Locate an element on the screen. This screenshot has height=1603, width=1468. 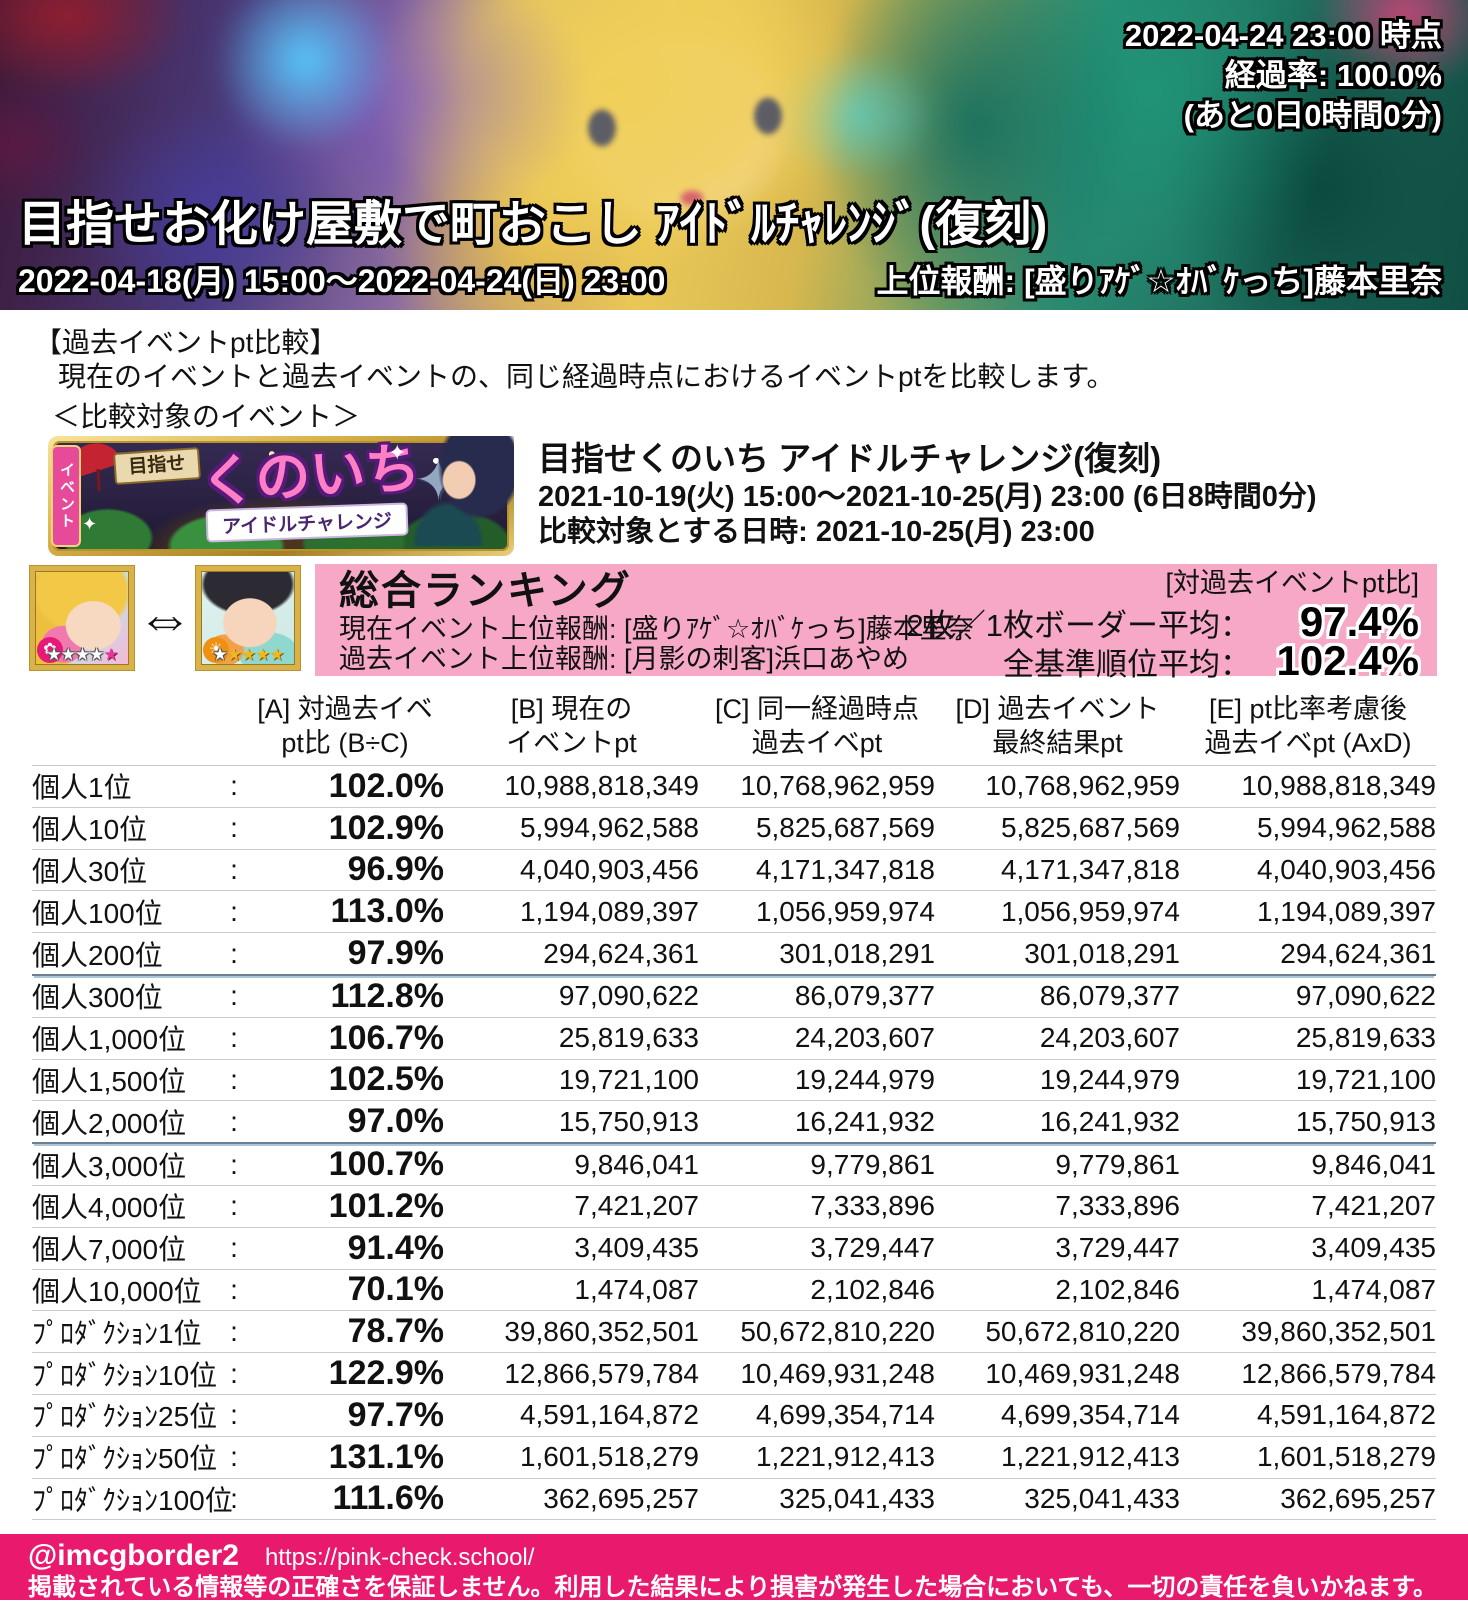
same-elapsed-past-pt-value: 86,079,377 is located at coordinates (864, 996).